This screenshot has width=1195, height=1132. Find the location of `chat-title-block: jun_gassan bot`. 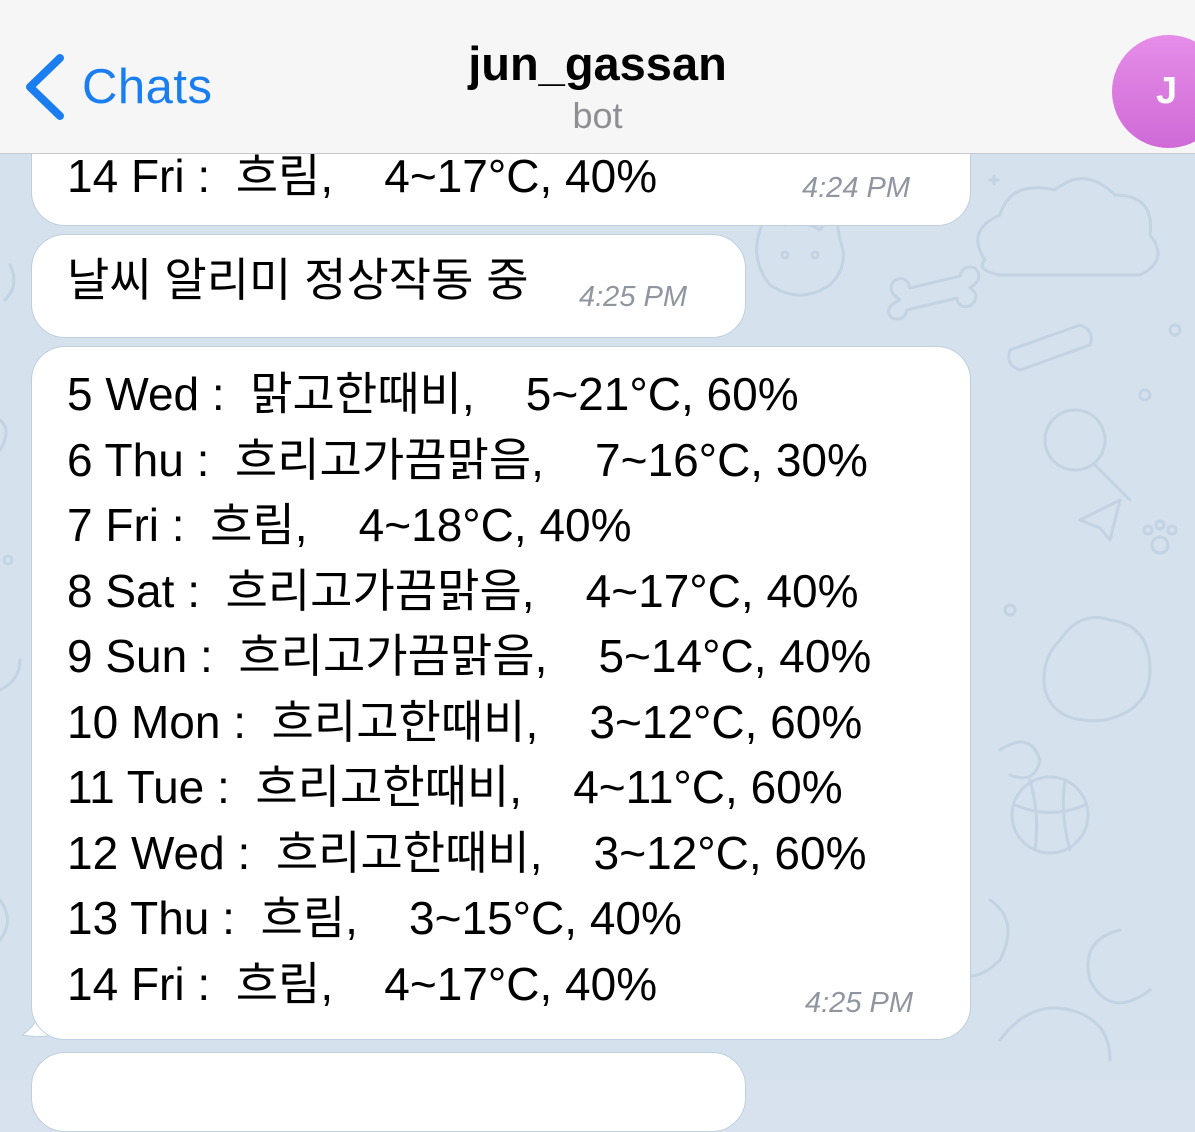

chat-title-block: jun_gassan bot is located at coordinates (597, 87).